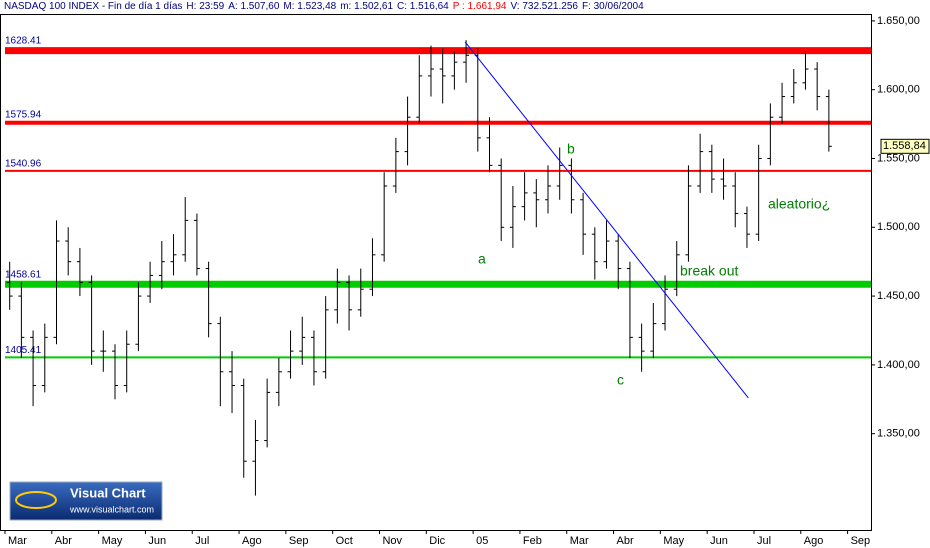 Image resolution: width=930 pixels, height=548 pixels. I want to click on header-field: m: 1.502,61, so click(367, 6).